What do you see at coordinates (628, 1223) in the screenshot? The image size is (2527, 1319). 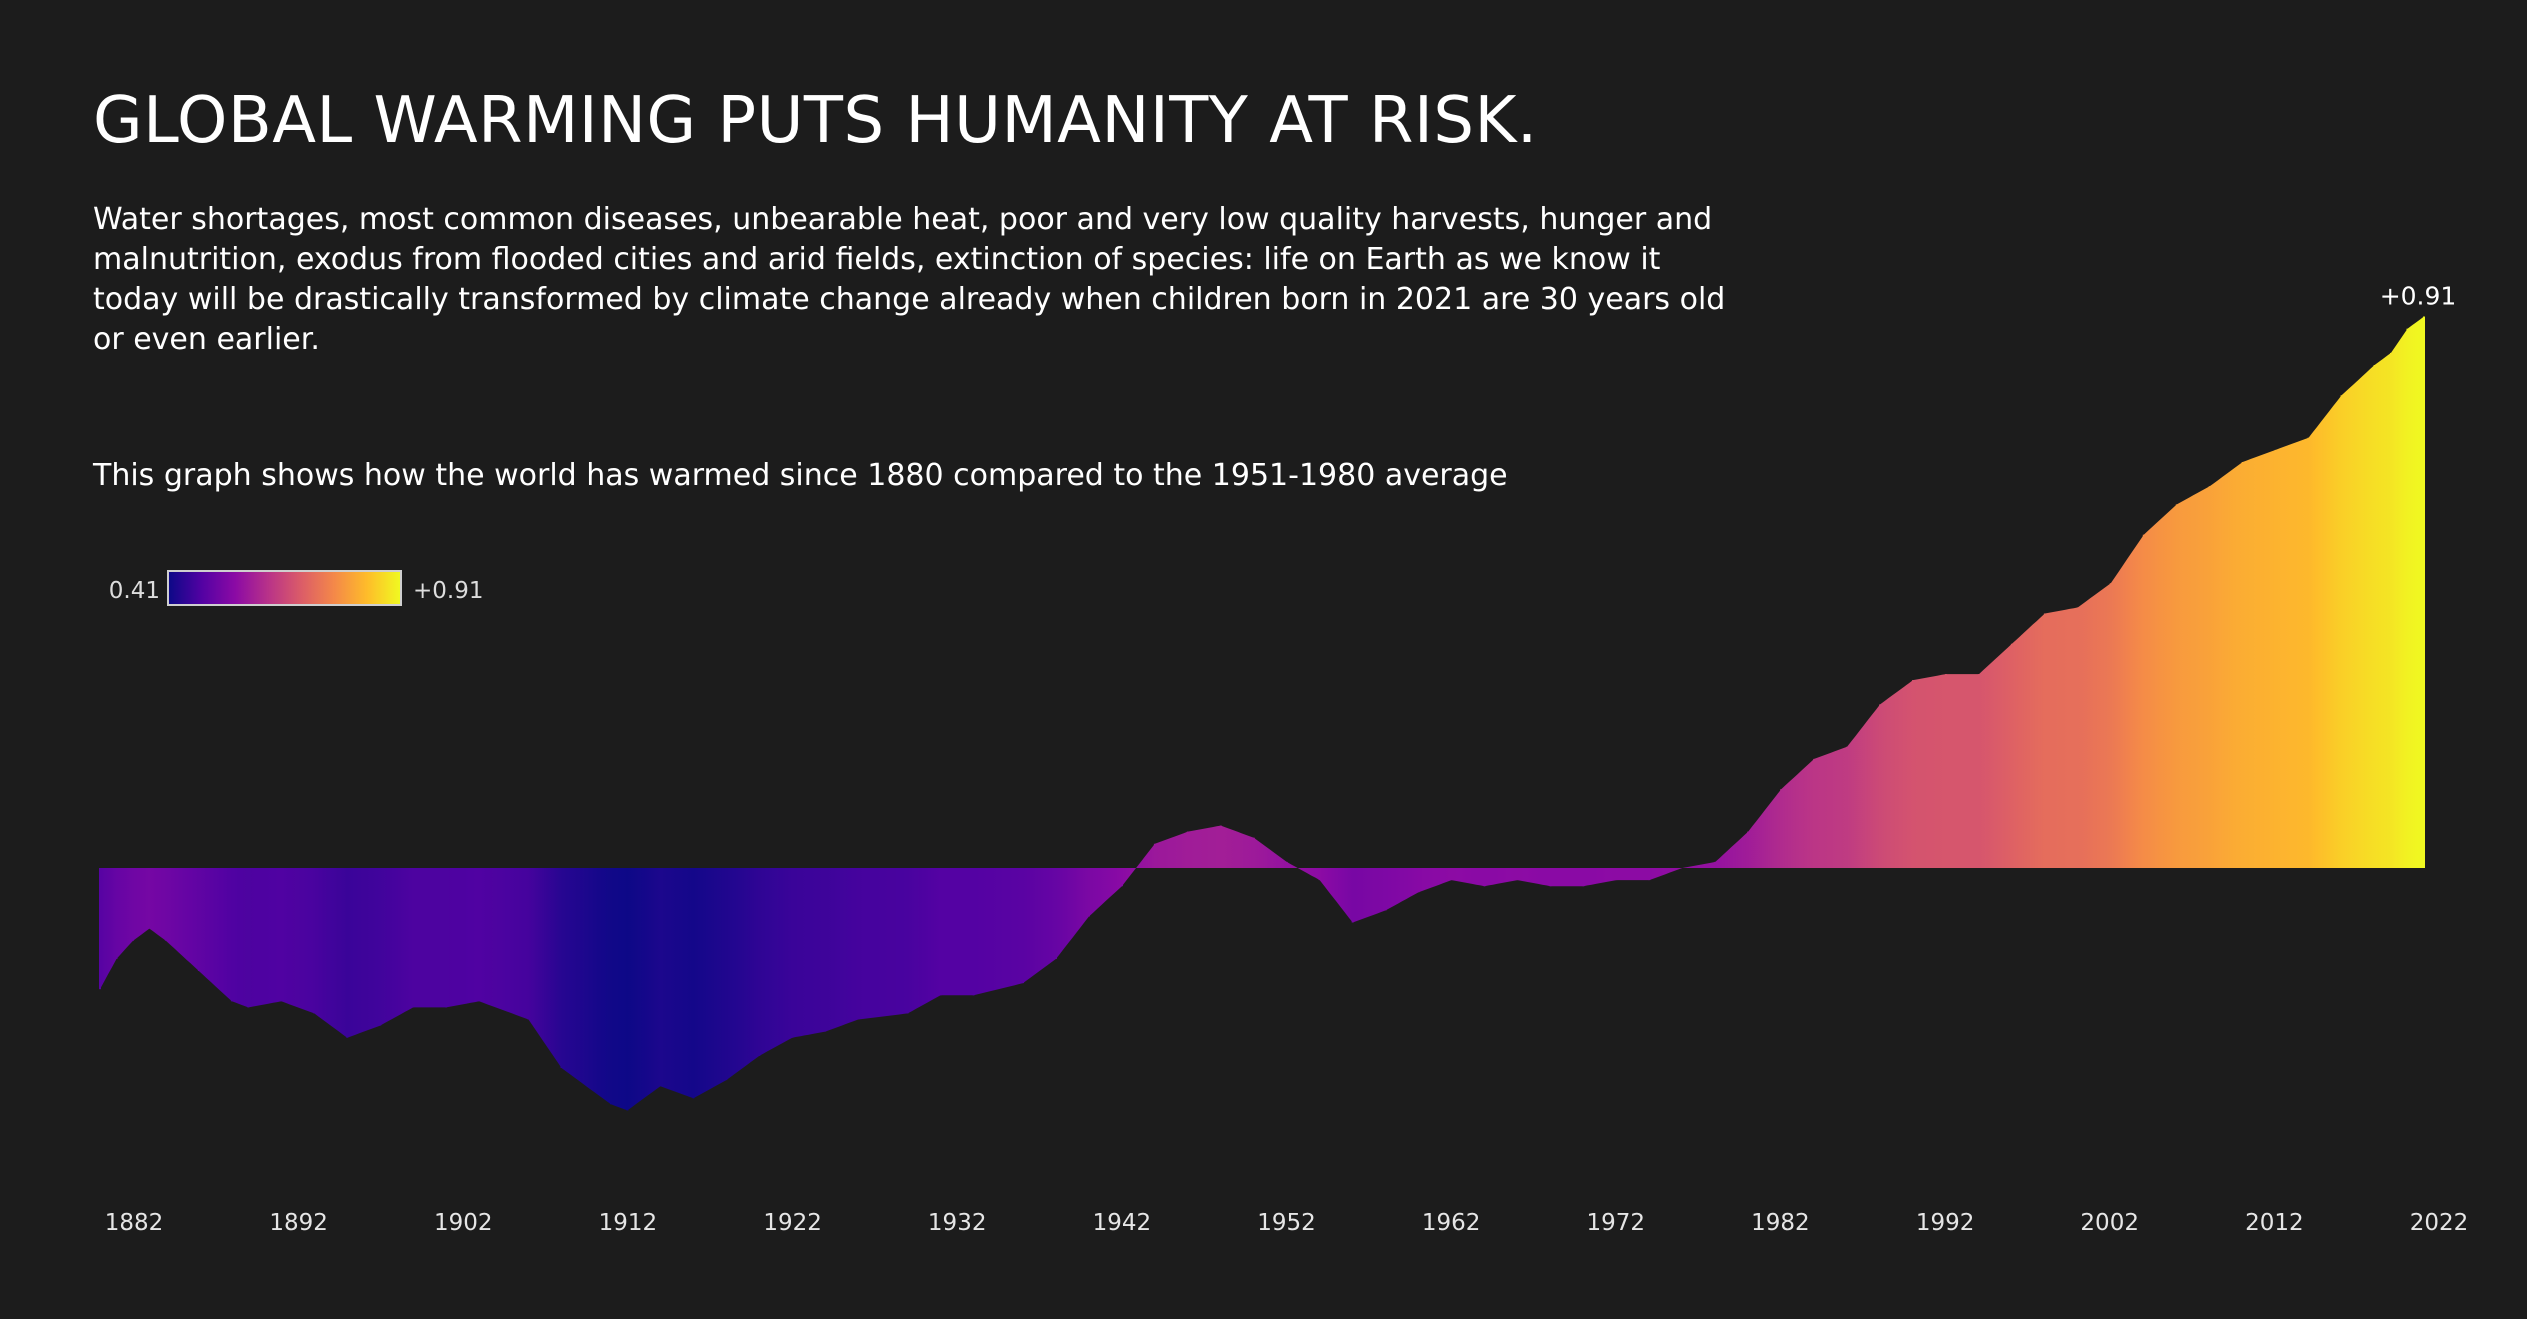 I see `x-tick-label: 1912` at bounding box center [628, 1223].